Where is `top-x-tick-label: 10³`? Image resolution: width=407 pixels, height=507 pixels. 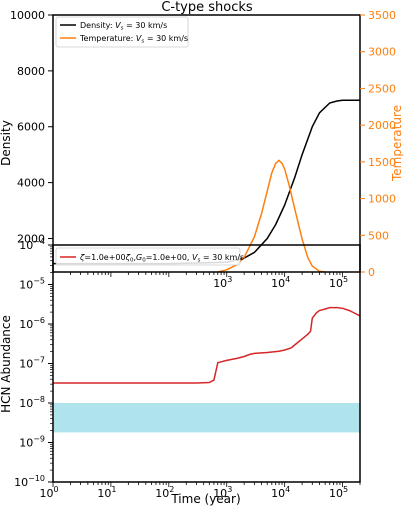
top-x-tick-label: 10³ is located at coordinates (222, 282).